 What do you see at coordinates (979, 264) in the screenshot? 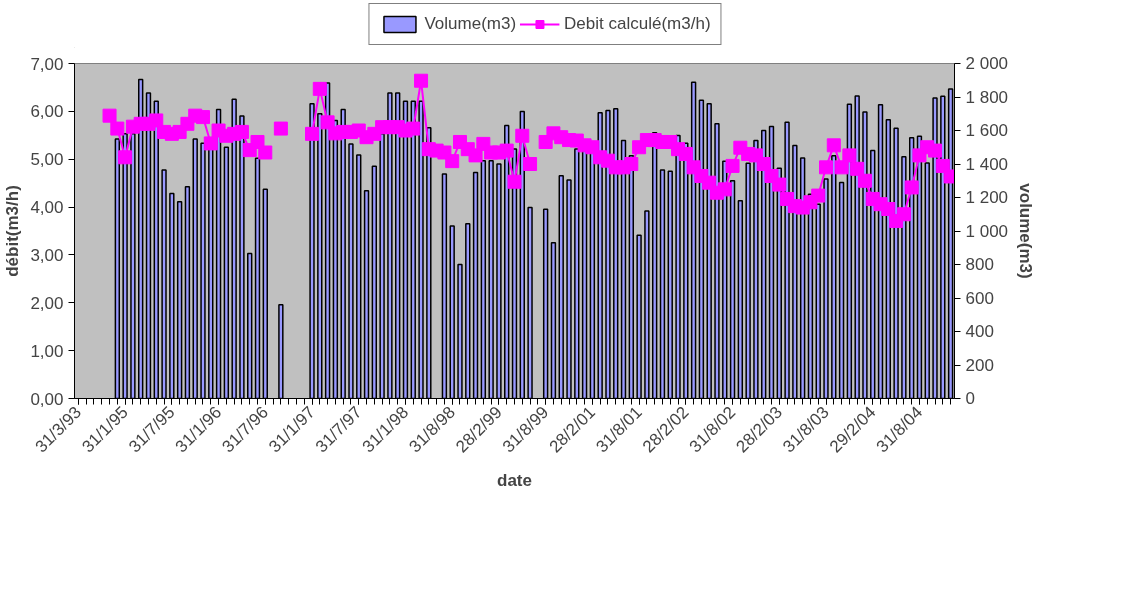
I see `y2-tick-label: 800` at bounding box center [979, 264].